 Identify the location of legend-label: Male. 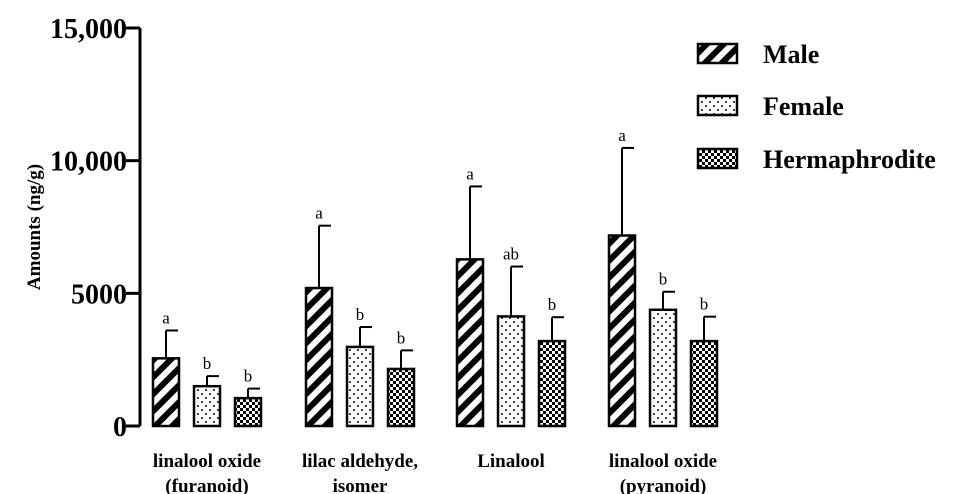
(791, 54).